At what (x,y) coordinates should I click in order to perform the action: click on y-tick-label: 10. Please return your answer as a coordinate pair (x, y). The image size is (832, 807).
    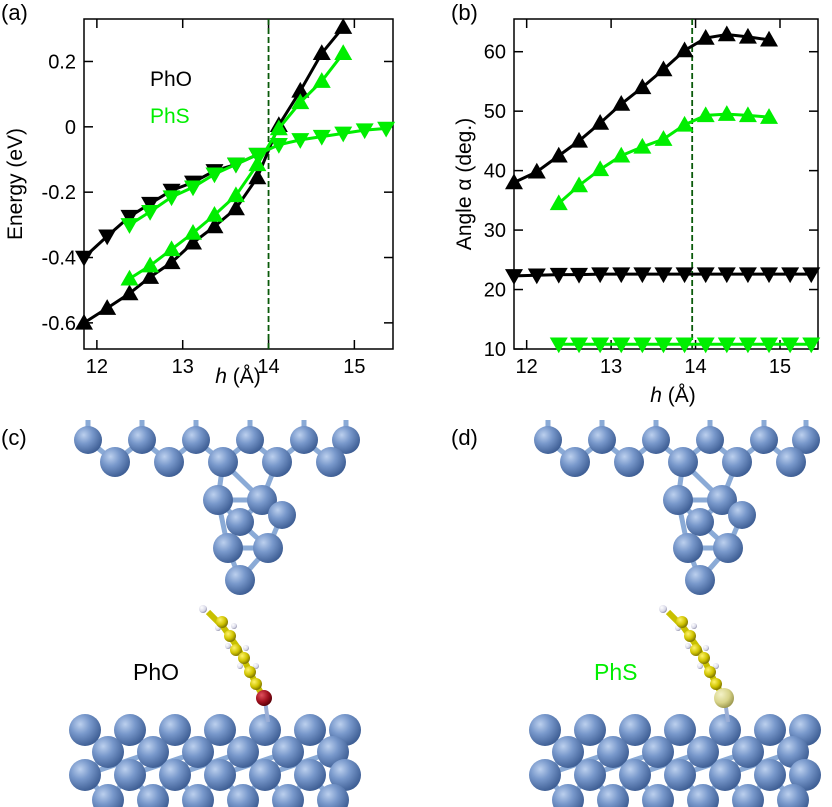
    Looking at the image, I should click on (495, 350).